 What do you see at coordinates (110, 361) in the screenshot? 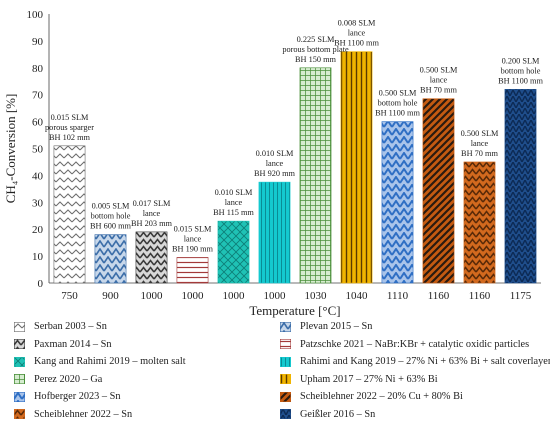
I see `legend-label: Kang and Rahimi 2019 – molten salt` at bounding box center [110, 361].